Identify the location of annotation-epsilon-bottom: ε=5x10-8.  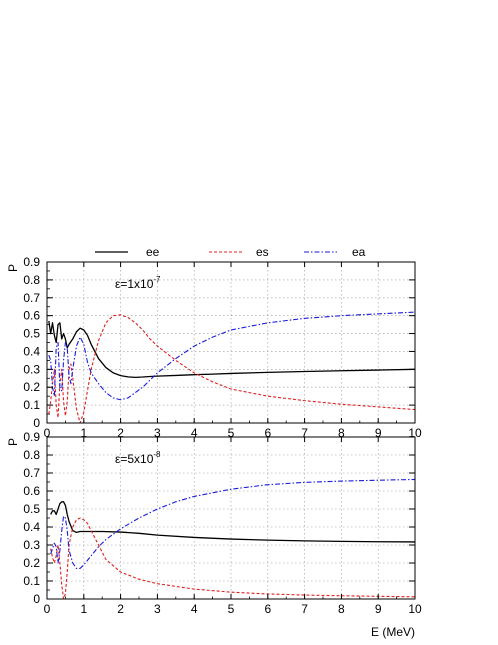
(138, 458).